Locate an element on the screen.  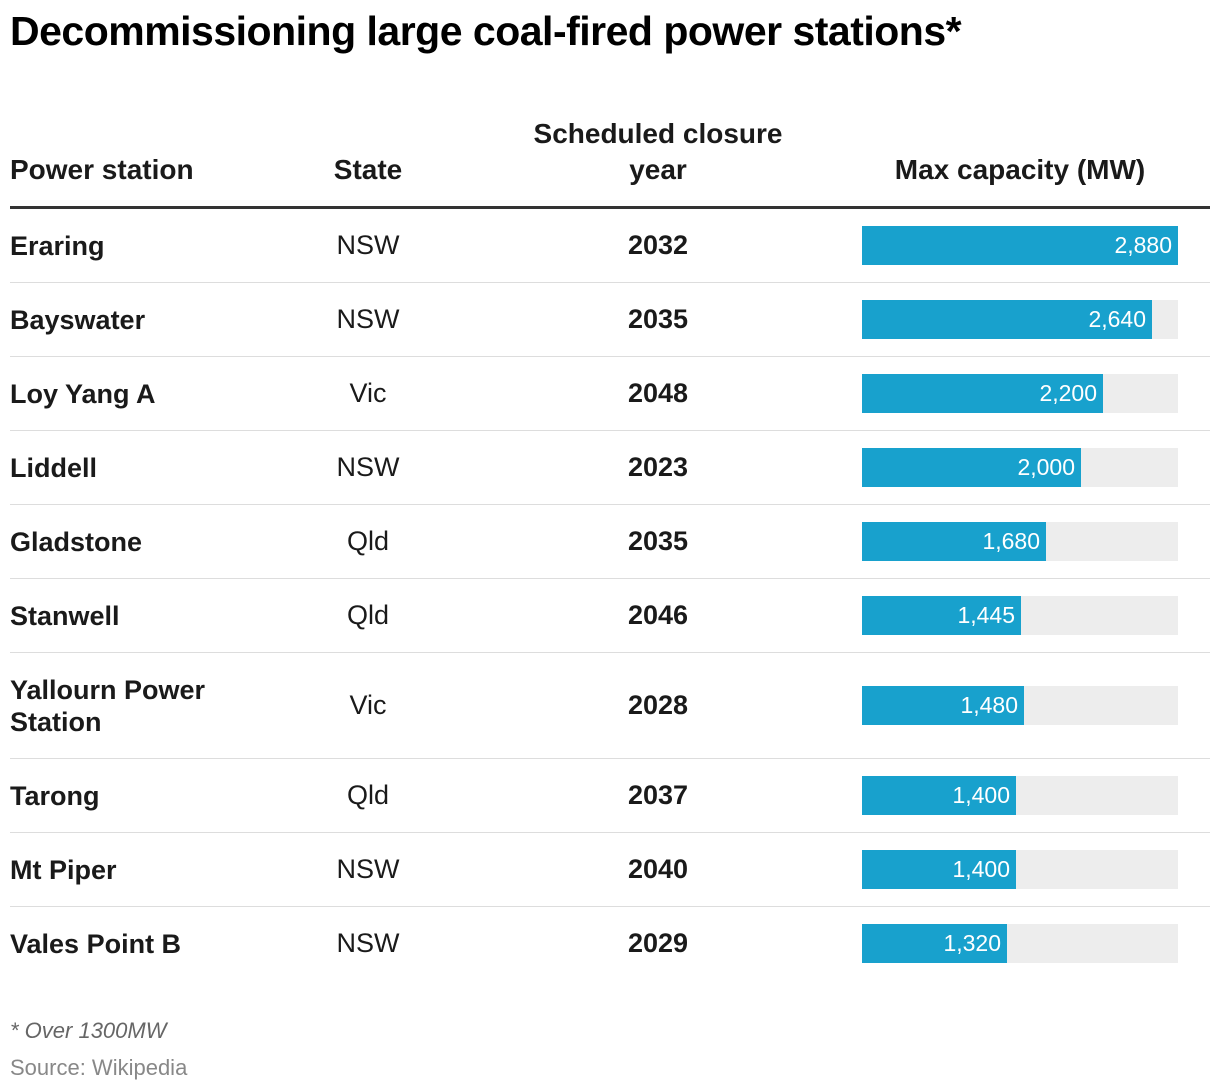
cell-power-station: Liddell is located at coordinates (53, 467).